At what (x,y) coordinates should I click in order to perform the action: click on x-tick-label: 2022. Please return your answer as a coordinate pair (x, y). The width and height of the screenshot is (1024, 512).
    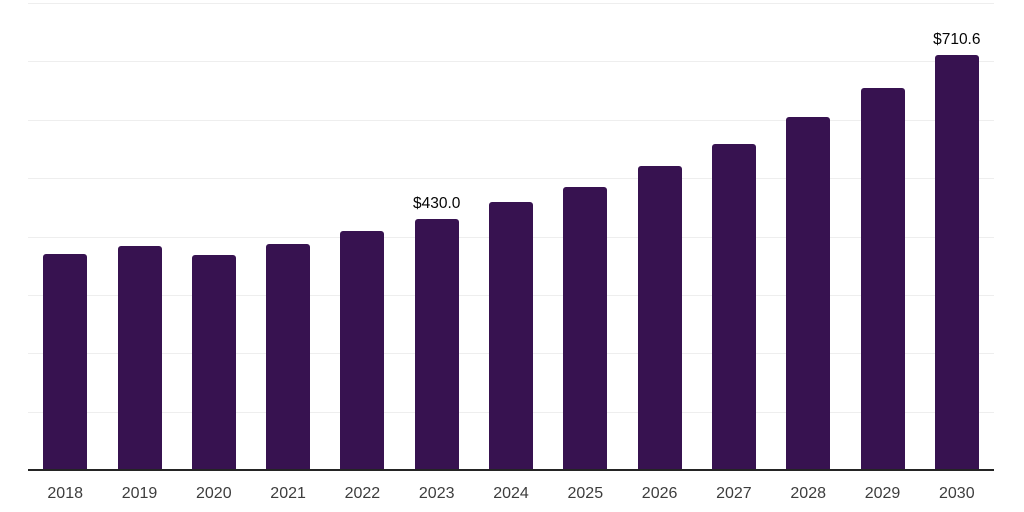
    Looking at the image, I should click on (362, 493).